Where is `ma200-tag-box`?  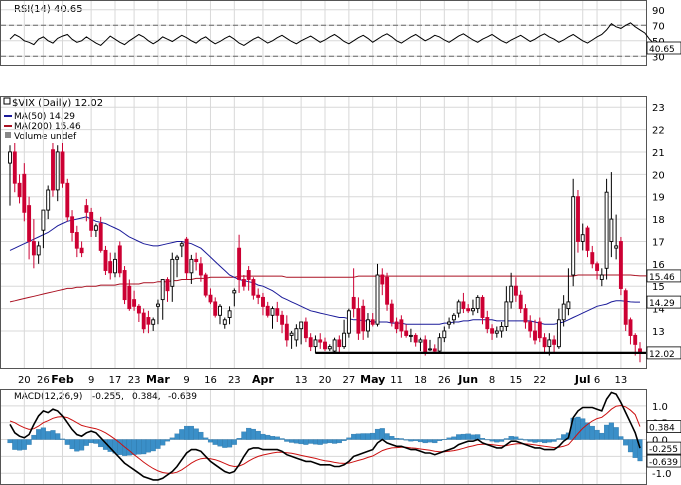 ma200-tag-box is located at coordinates (663, 276).